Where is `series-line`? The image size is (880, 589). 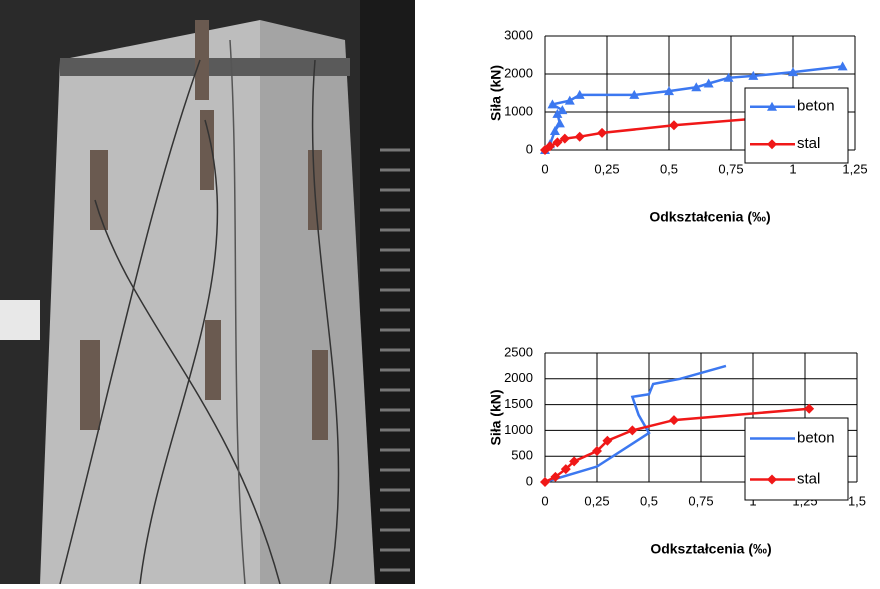
series-line is located at coordinates (635, 424).